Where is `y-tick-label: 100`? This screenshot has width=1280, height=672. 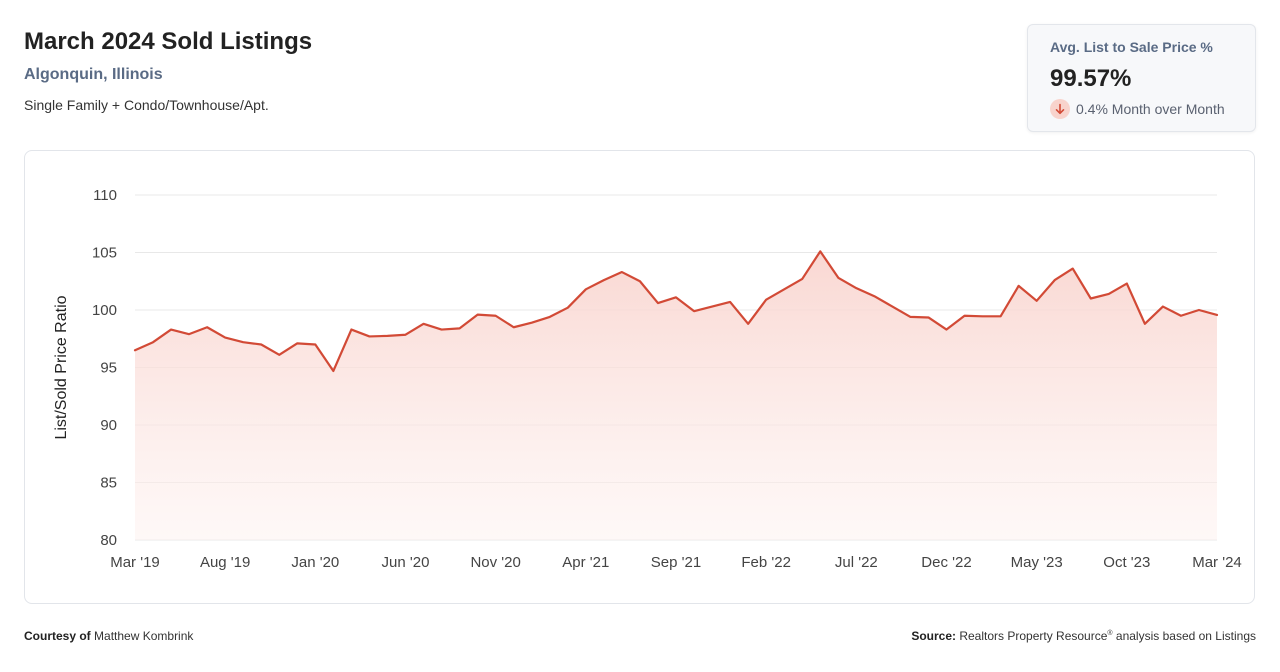
y-tick-label: 100 is located at coordinates (104, 310).